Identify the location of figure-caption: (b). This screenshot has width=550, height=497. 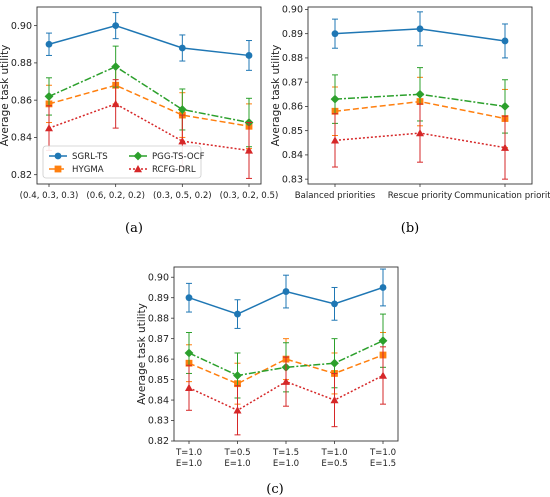
(410, 228).